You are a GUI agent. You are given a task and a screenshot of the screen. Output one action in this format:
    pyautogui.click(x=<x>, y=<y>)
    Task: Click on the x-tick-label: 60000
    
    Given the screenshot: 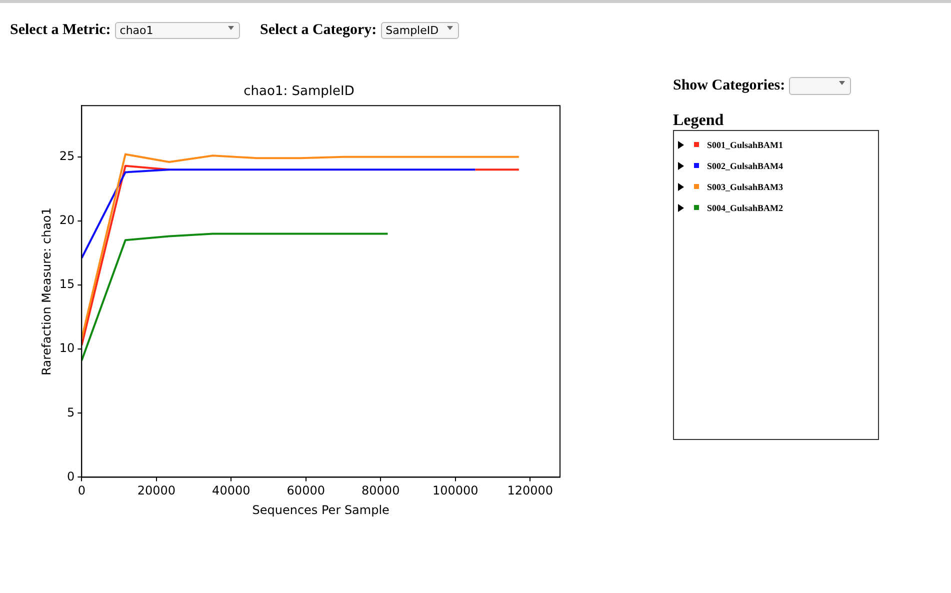 What is the action you would take?
    pyautogui.click(x=305, y=491)
    